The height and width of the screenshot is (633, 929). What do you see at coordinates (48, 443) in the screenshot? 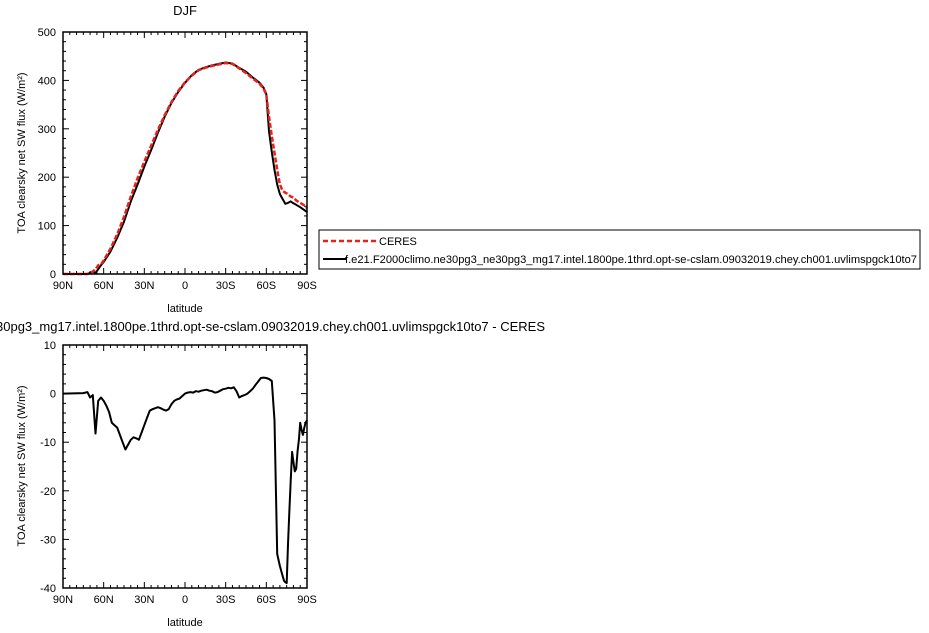
I see `y-tick-label: -10` at bounding box center [48, 443].